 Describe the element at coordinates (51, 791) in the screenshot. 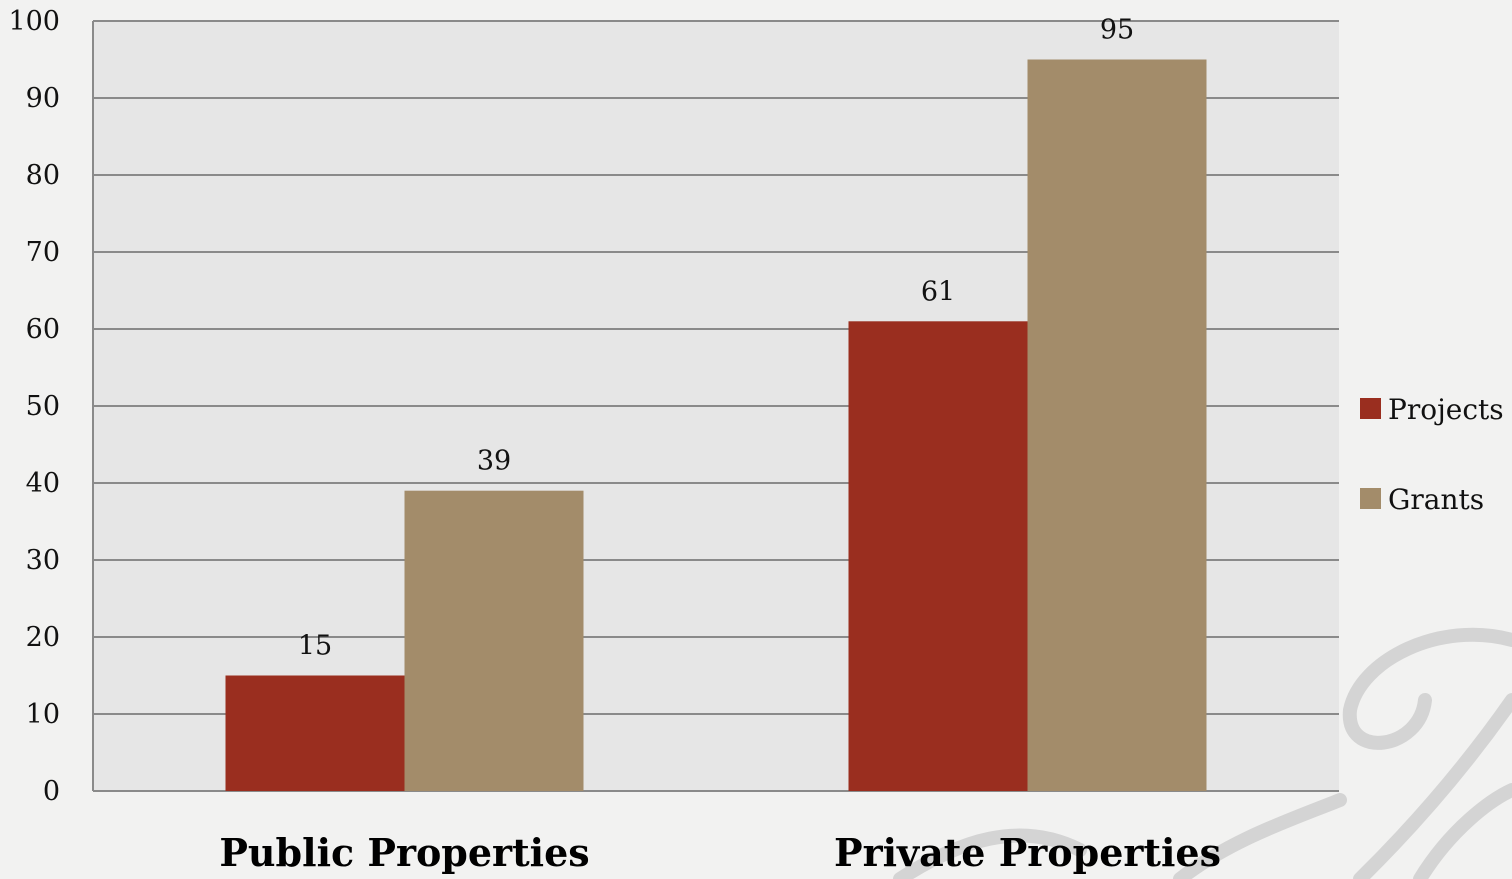

I see `y-tick-label: 0` at that location.